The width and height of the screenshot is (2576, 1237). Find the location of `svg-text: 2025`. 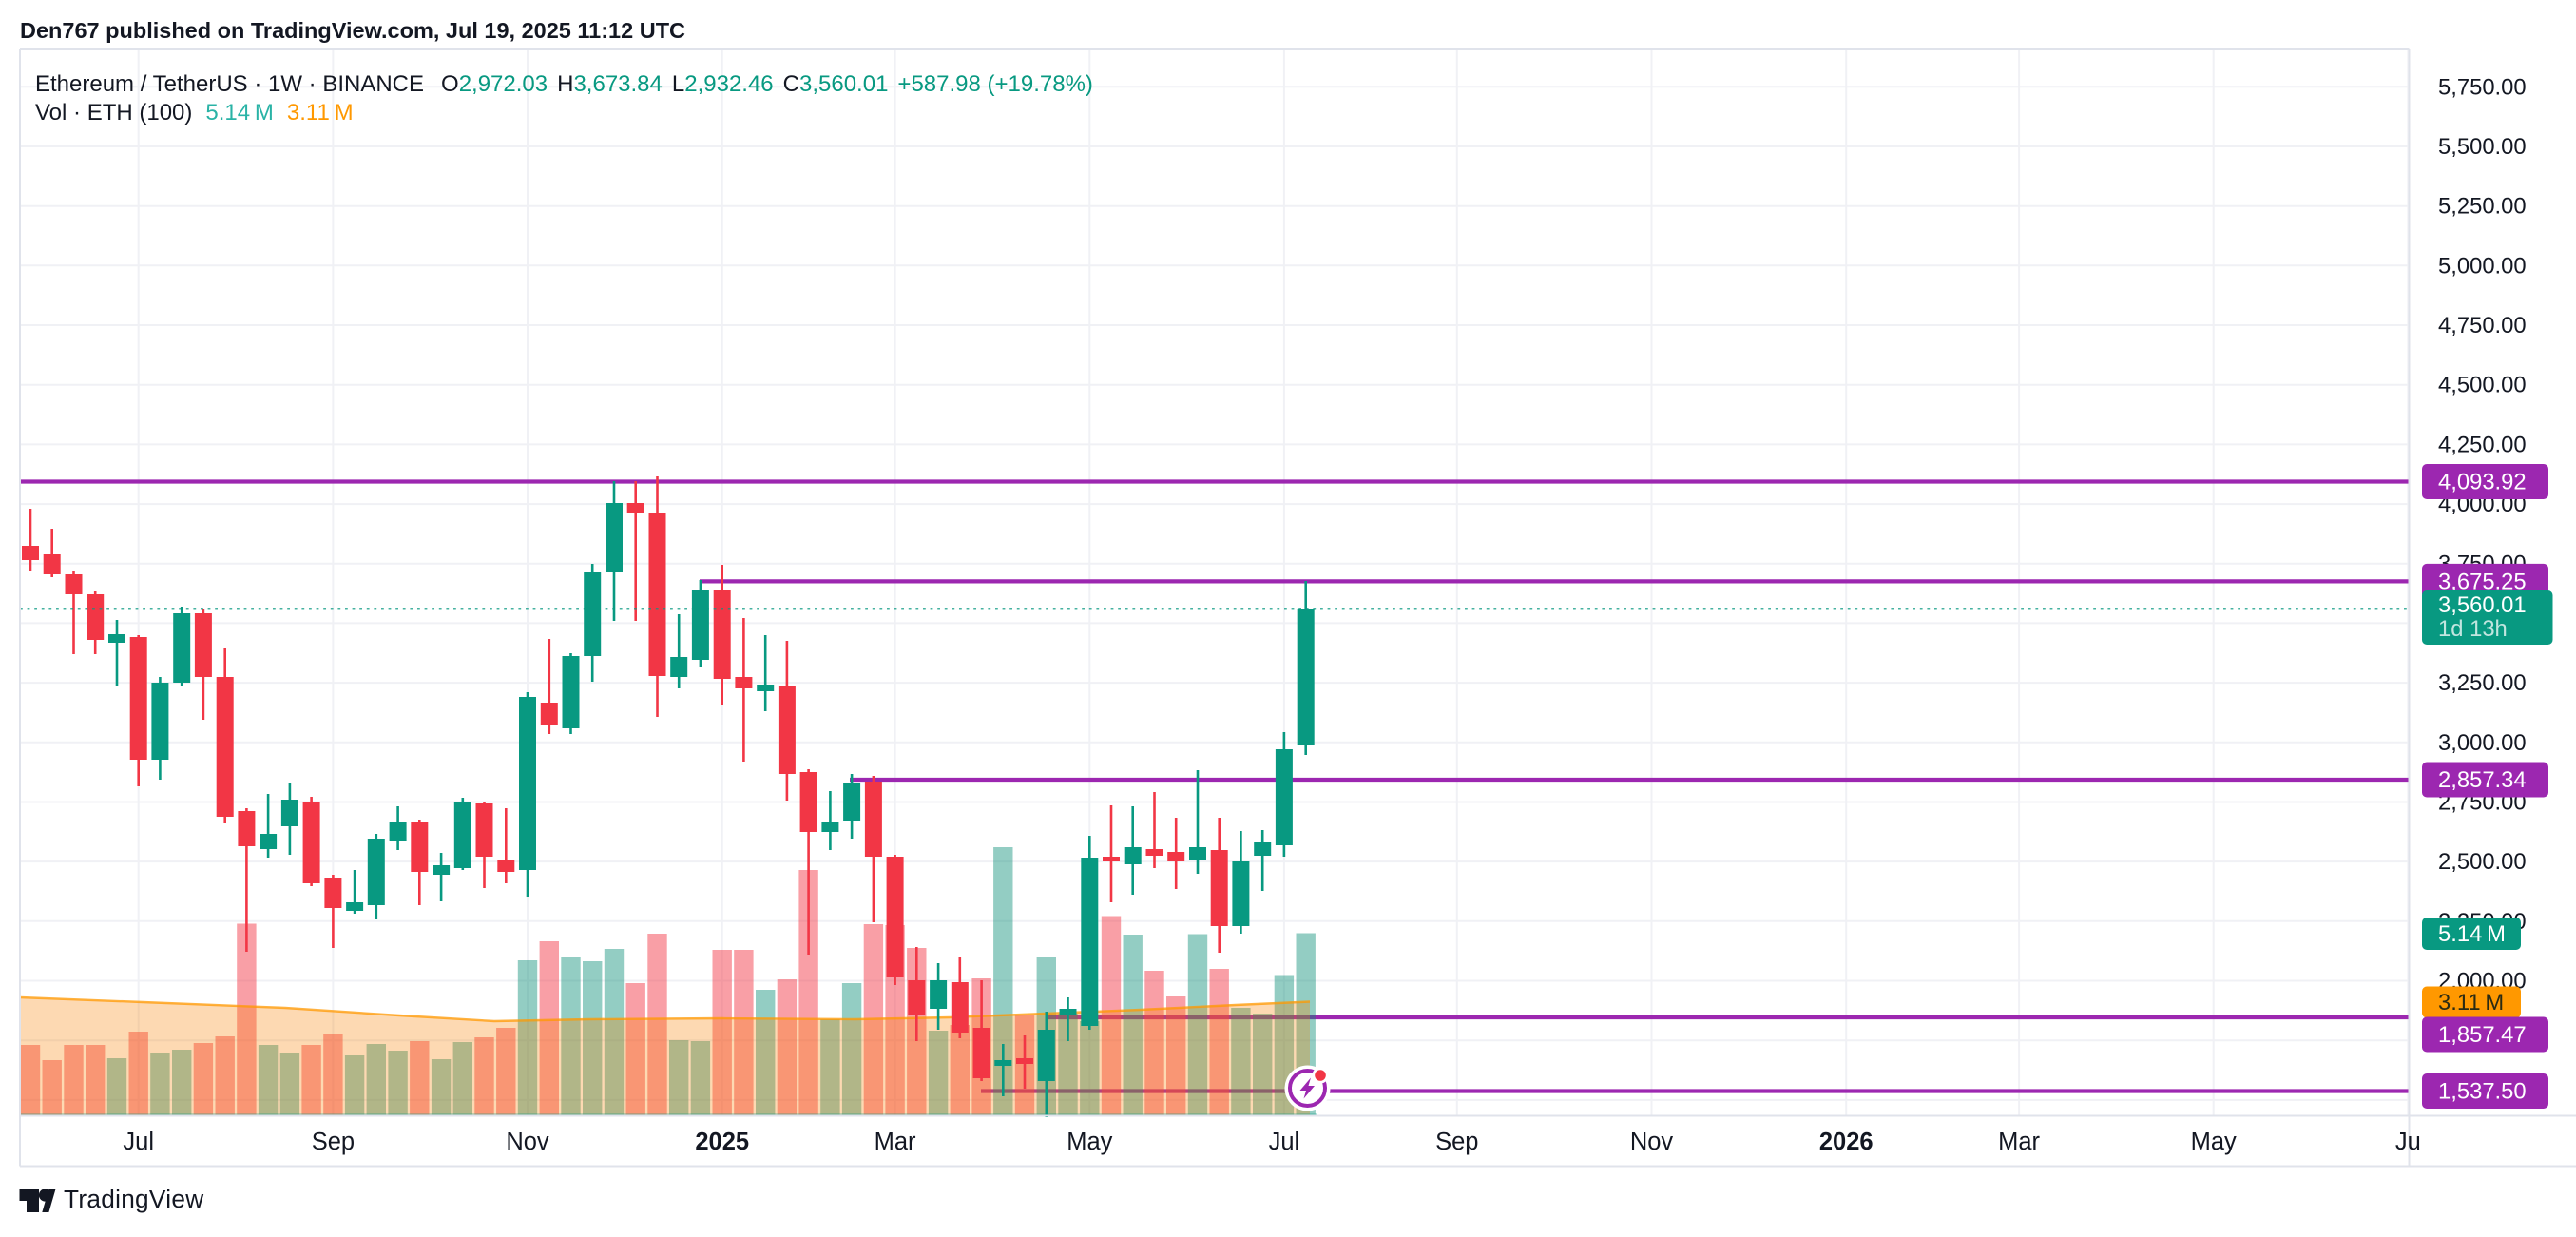

svg-text: 2025 is located at coordinates (722, 1142).